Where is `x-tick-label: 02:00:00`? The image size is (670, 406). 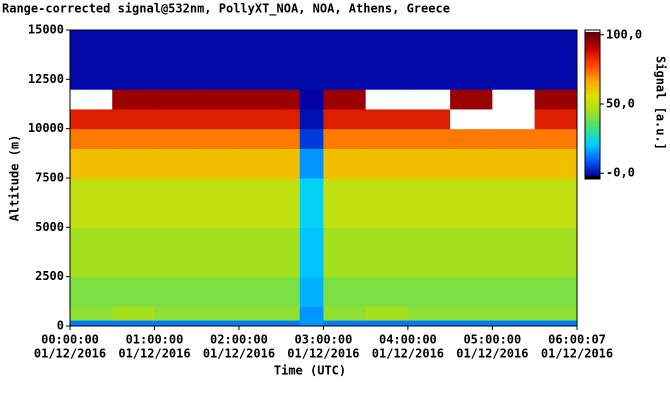 x-tick-label: 02:00:00 is located at coordinates (239, 340).